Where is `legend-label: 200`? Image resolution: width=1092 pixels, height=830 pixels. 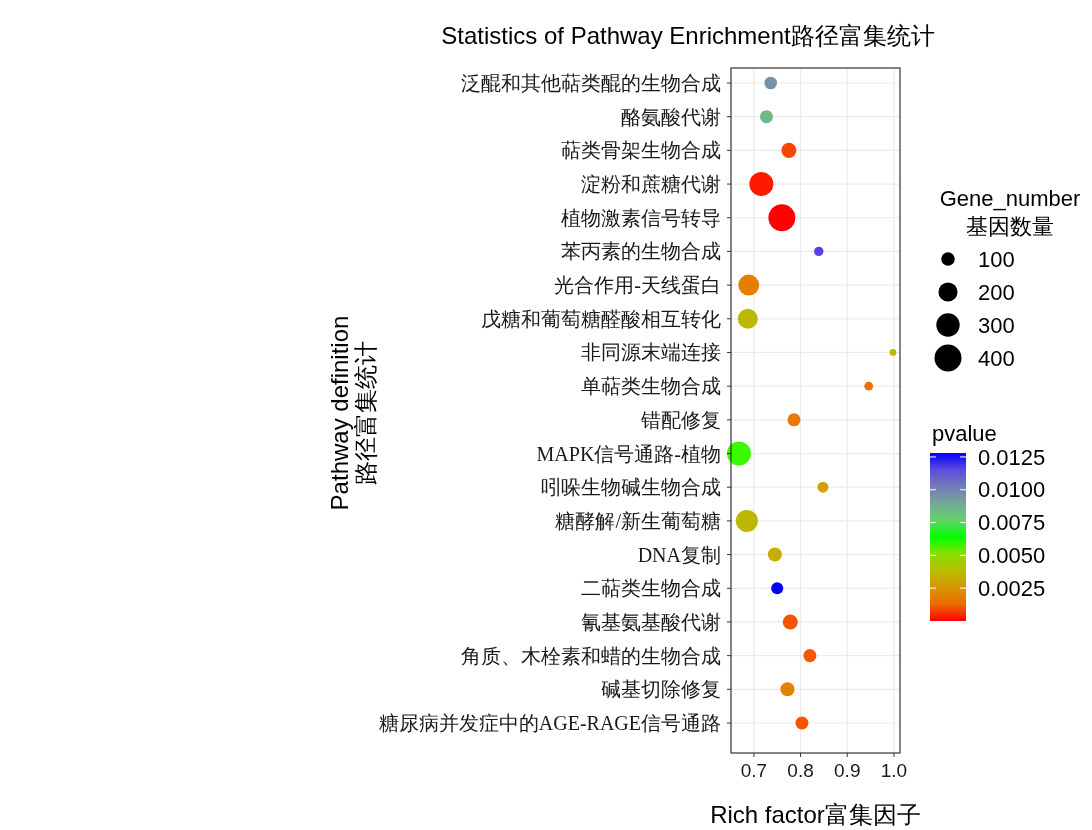
legend-label: 200 is located at coordinates (996, 292).